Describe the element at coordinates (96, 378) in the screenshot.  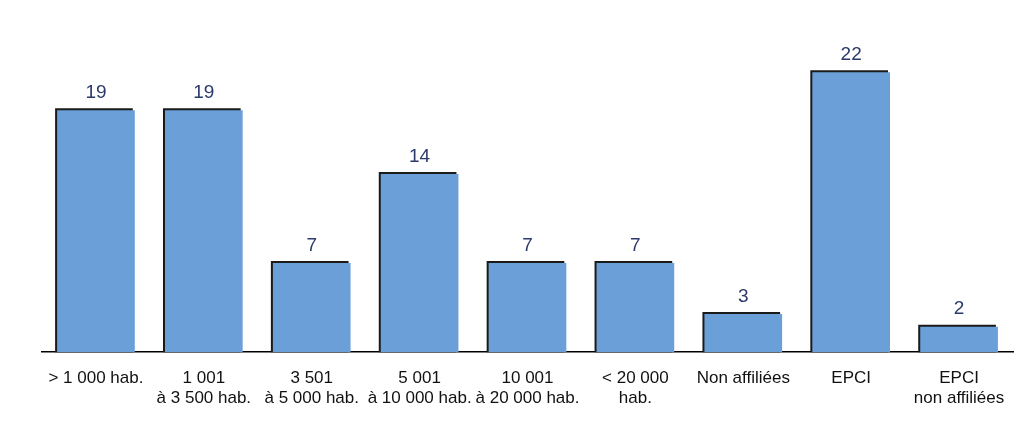
I see `x-tick-label: > 1 000 hab.` at that location.